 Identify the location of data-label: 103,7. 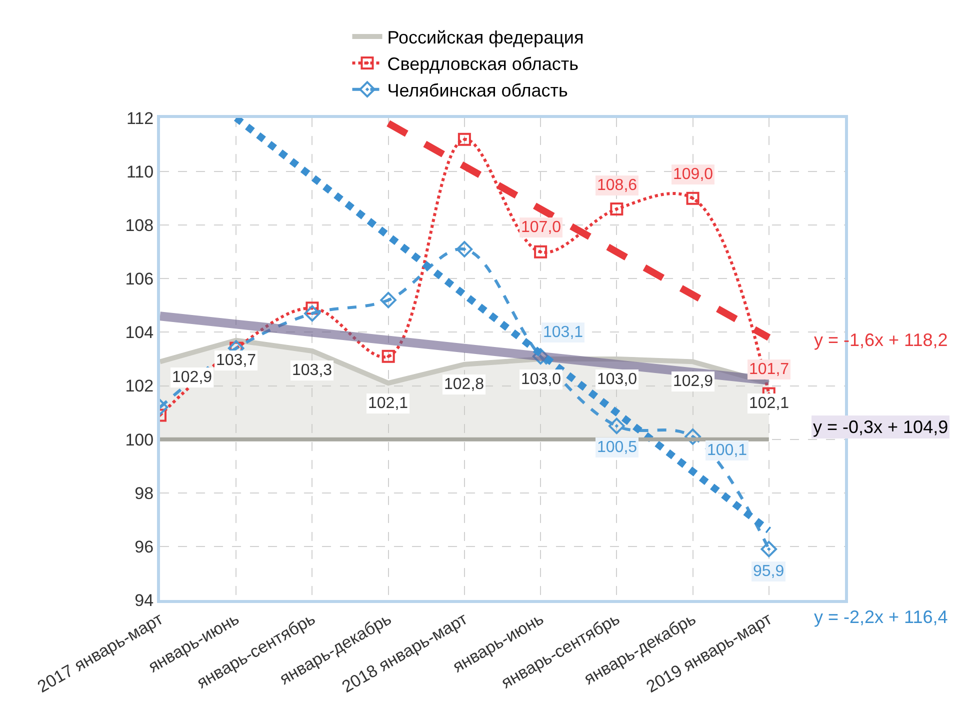
(236, 360).